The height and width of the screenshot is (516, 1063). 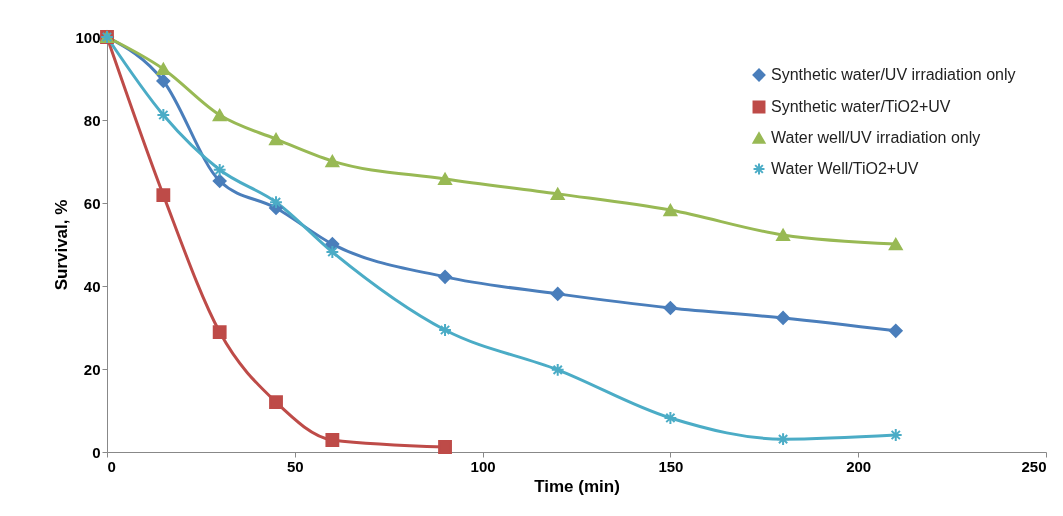 I want to click on x-tick-label: 50, so click(x=295, y=466).